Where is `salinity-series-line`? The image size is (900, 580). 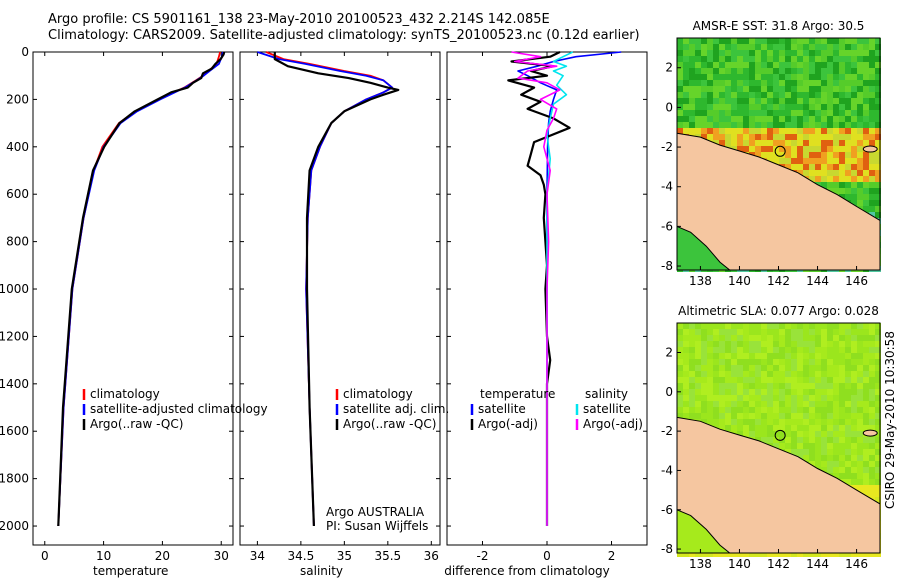 salinity-series-line is located at coordinates (336, 289).